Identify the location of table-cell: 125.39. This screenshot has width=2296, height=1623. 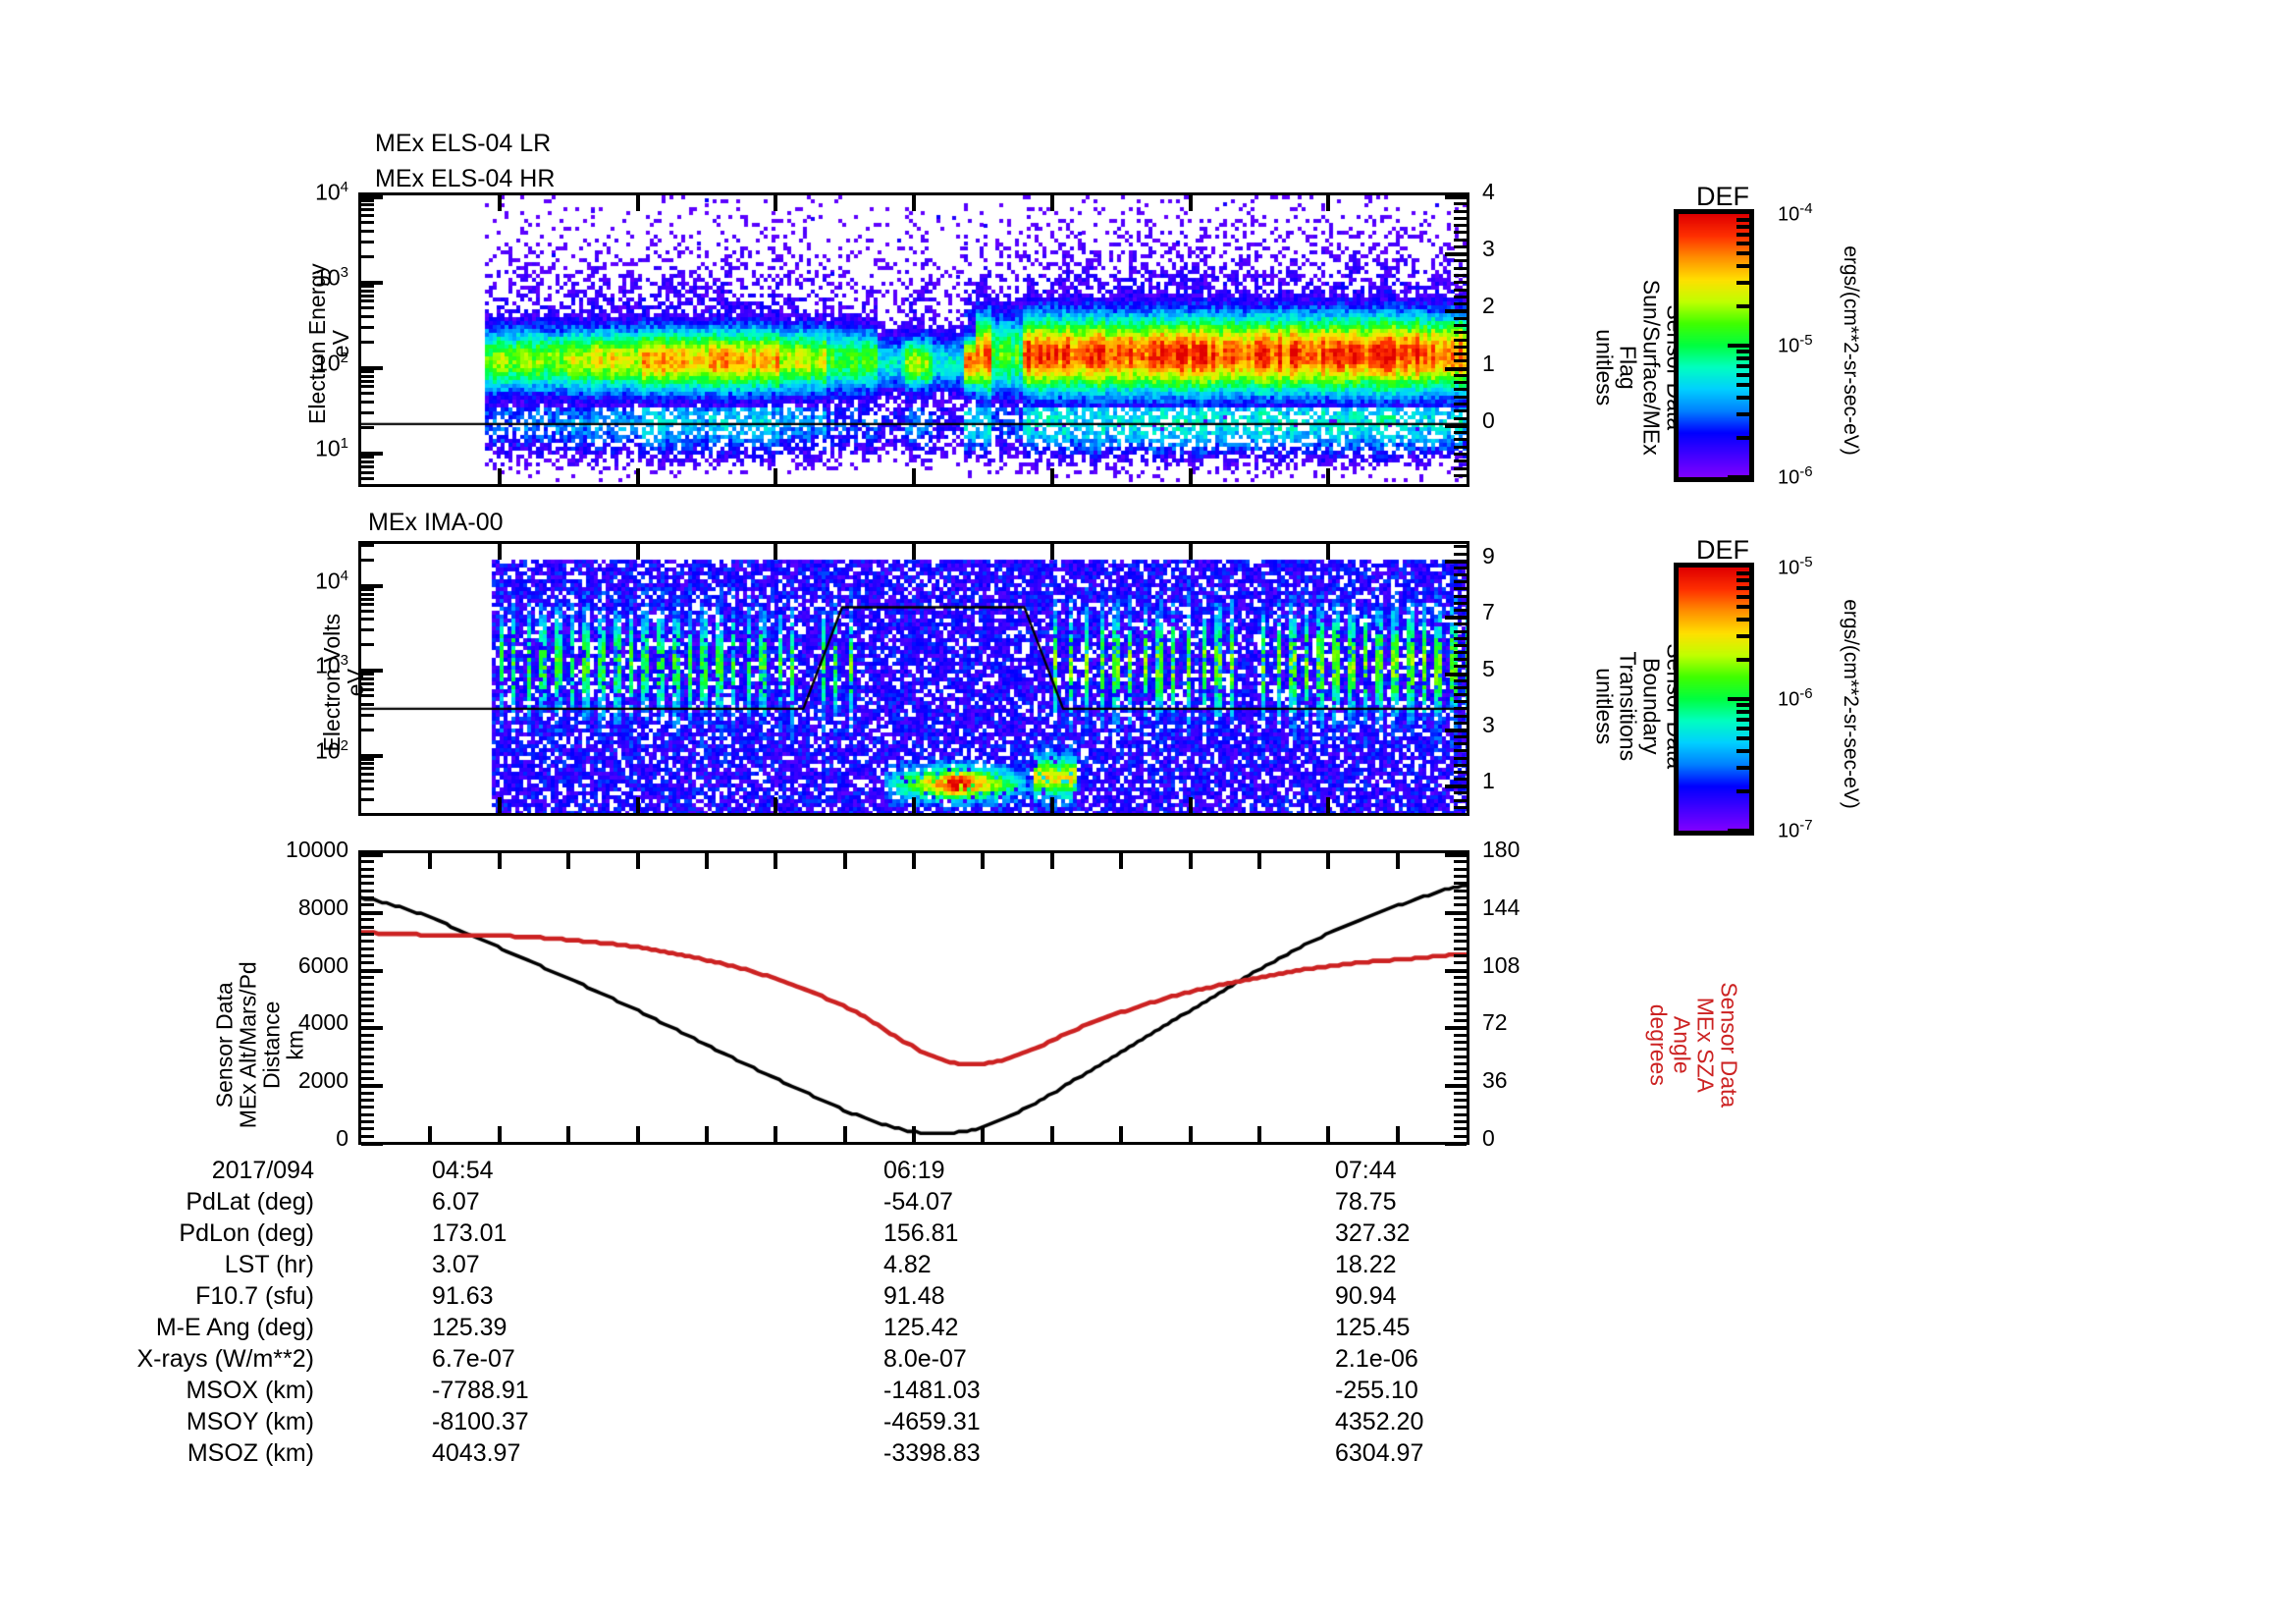
(469, 1328).